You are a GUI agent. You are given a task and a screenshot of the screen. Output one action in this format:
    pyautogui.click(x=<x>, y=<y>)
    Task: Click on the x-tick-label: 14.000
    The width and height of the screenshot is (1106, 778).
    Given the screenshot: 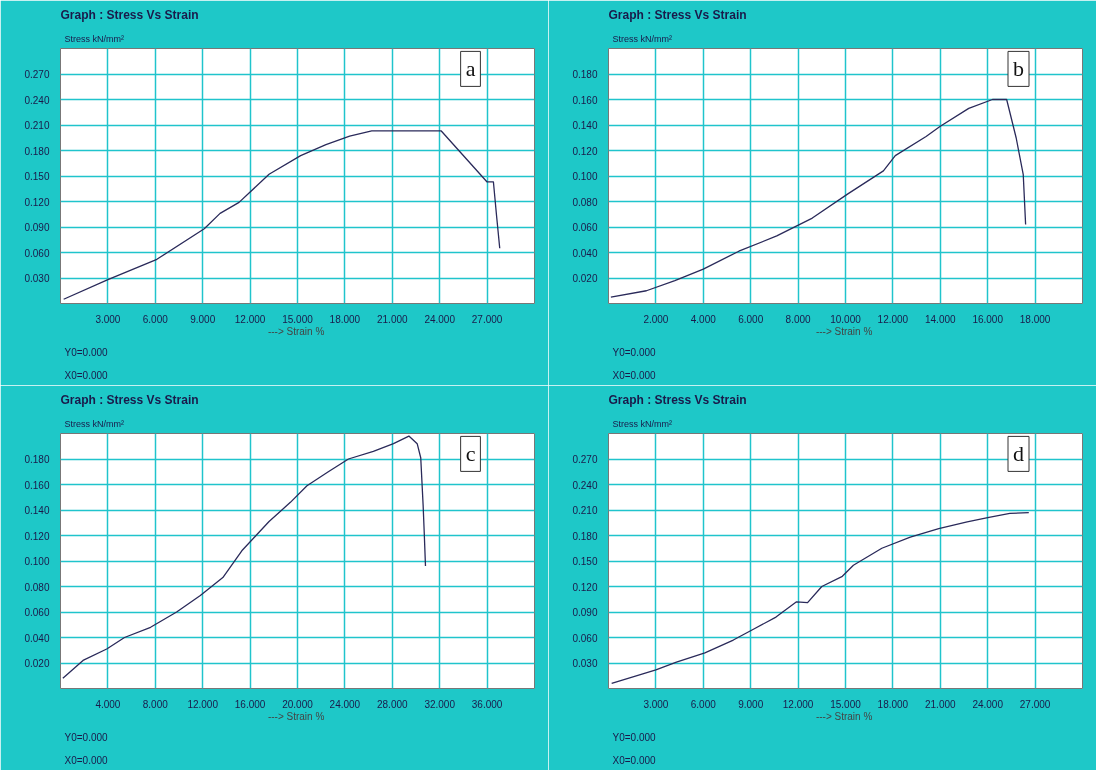 What is the action you would take?
    pyautogui.click(x=941, y=319)
    